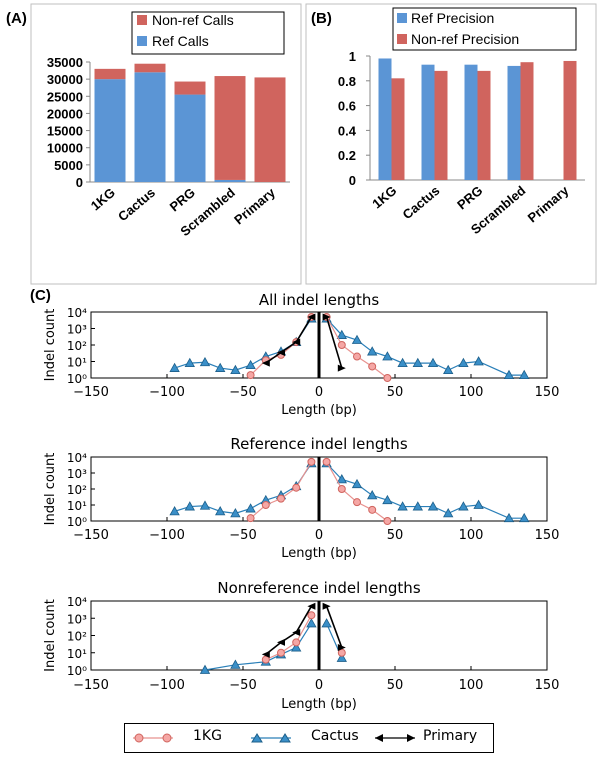  What do you see at coordinates (103, 199) in the screenshot?
I see `chart-a-xtick-label: 1KG` at bounding box center [103, 199].